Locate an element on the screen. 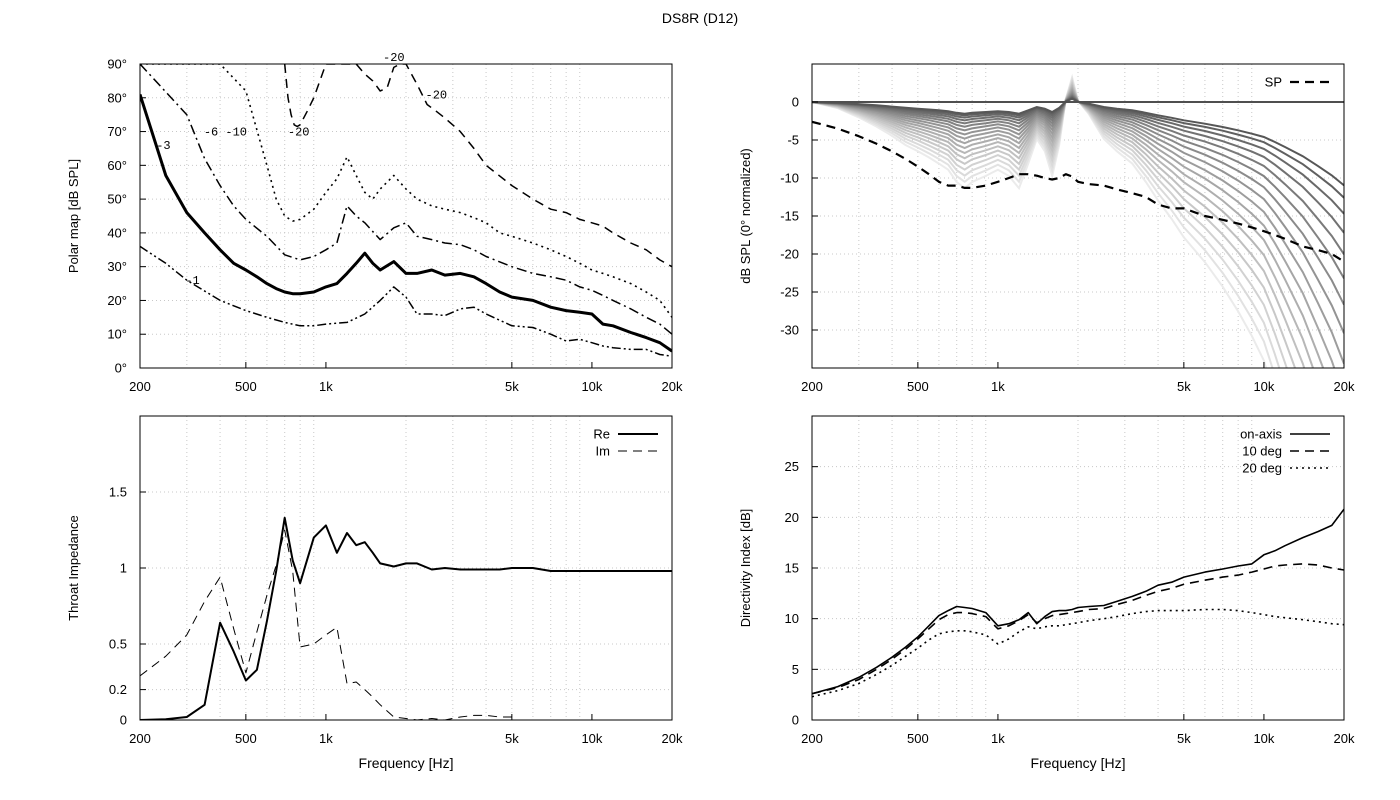 This screenshot has width=1400, height=800. series-line--6 is located at coordinates (406, 199).